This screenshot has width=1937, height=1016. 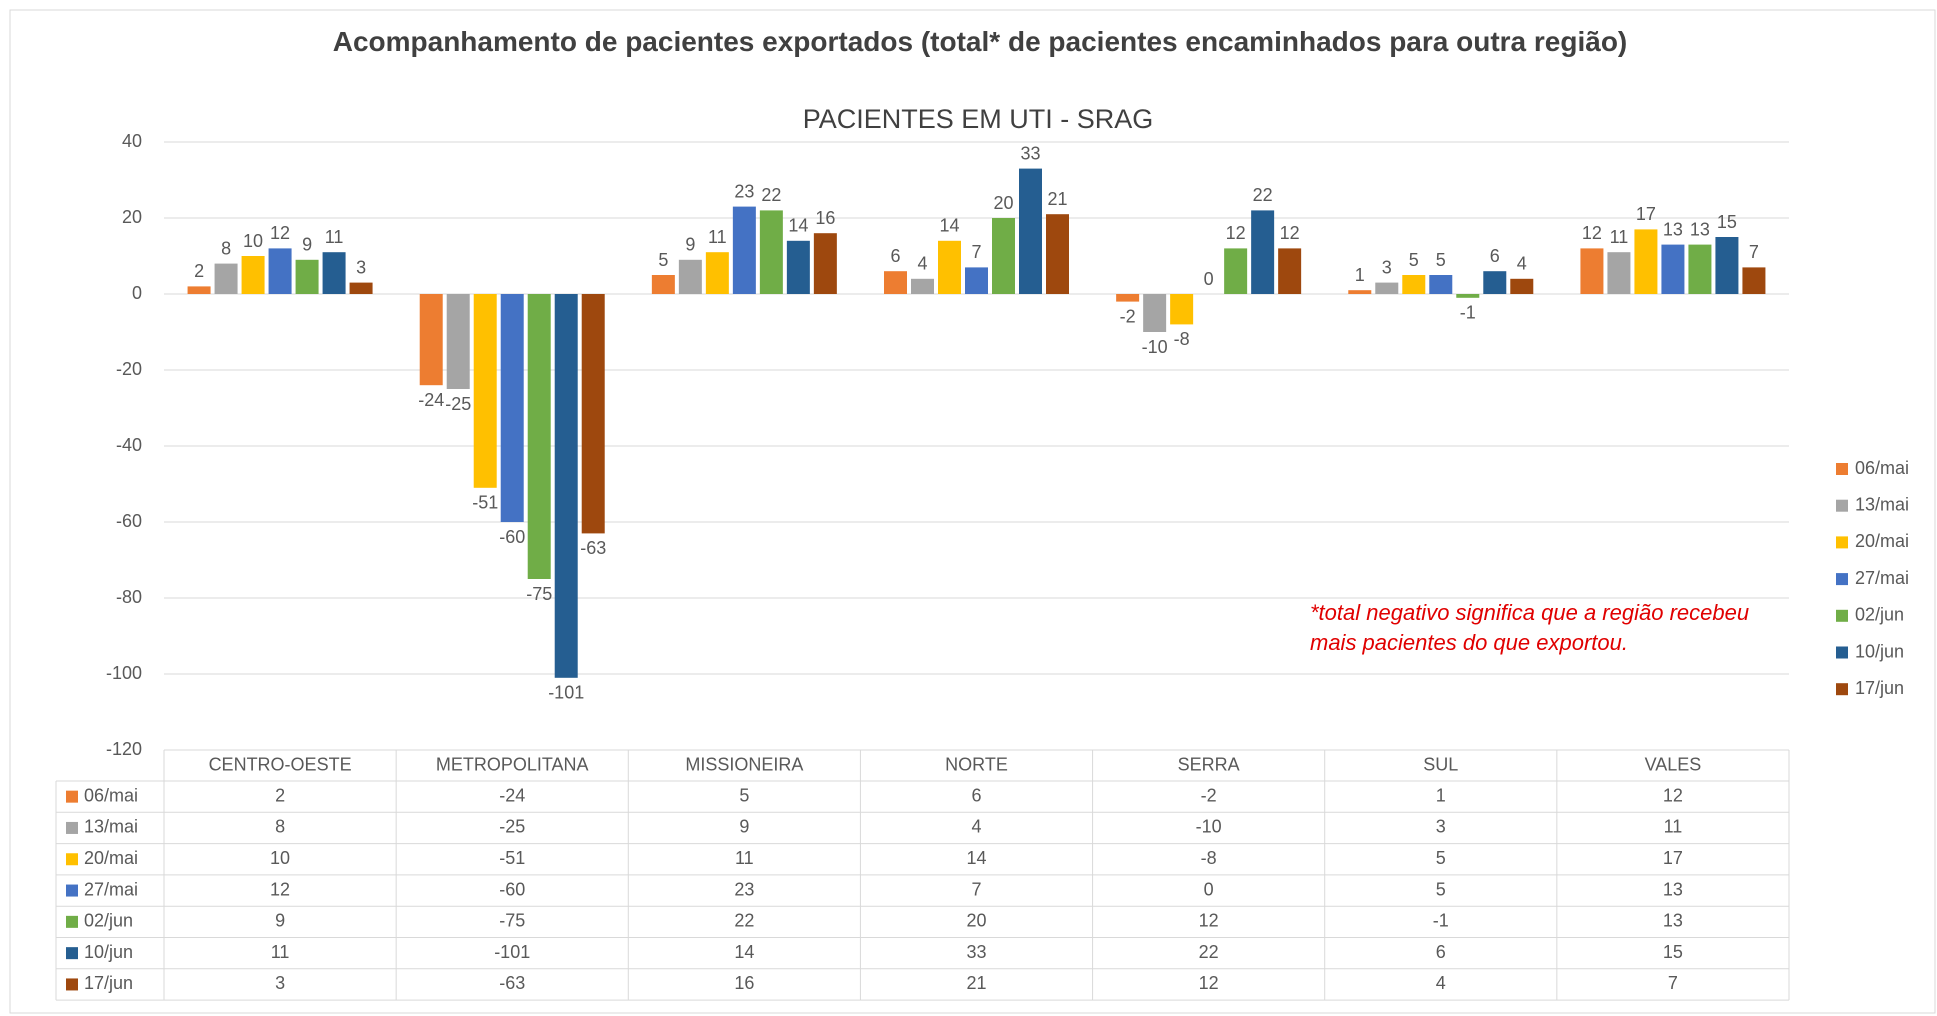 I want to click on data-label: 16, so click(x=825, y=218).